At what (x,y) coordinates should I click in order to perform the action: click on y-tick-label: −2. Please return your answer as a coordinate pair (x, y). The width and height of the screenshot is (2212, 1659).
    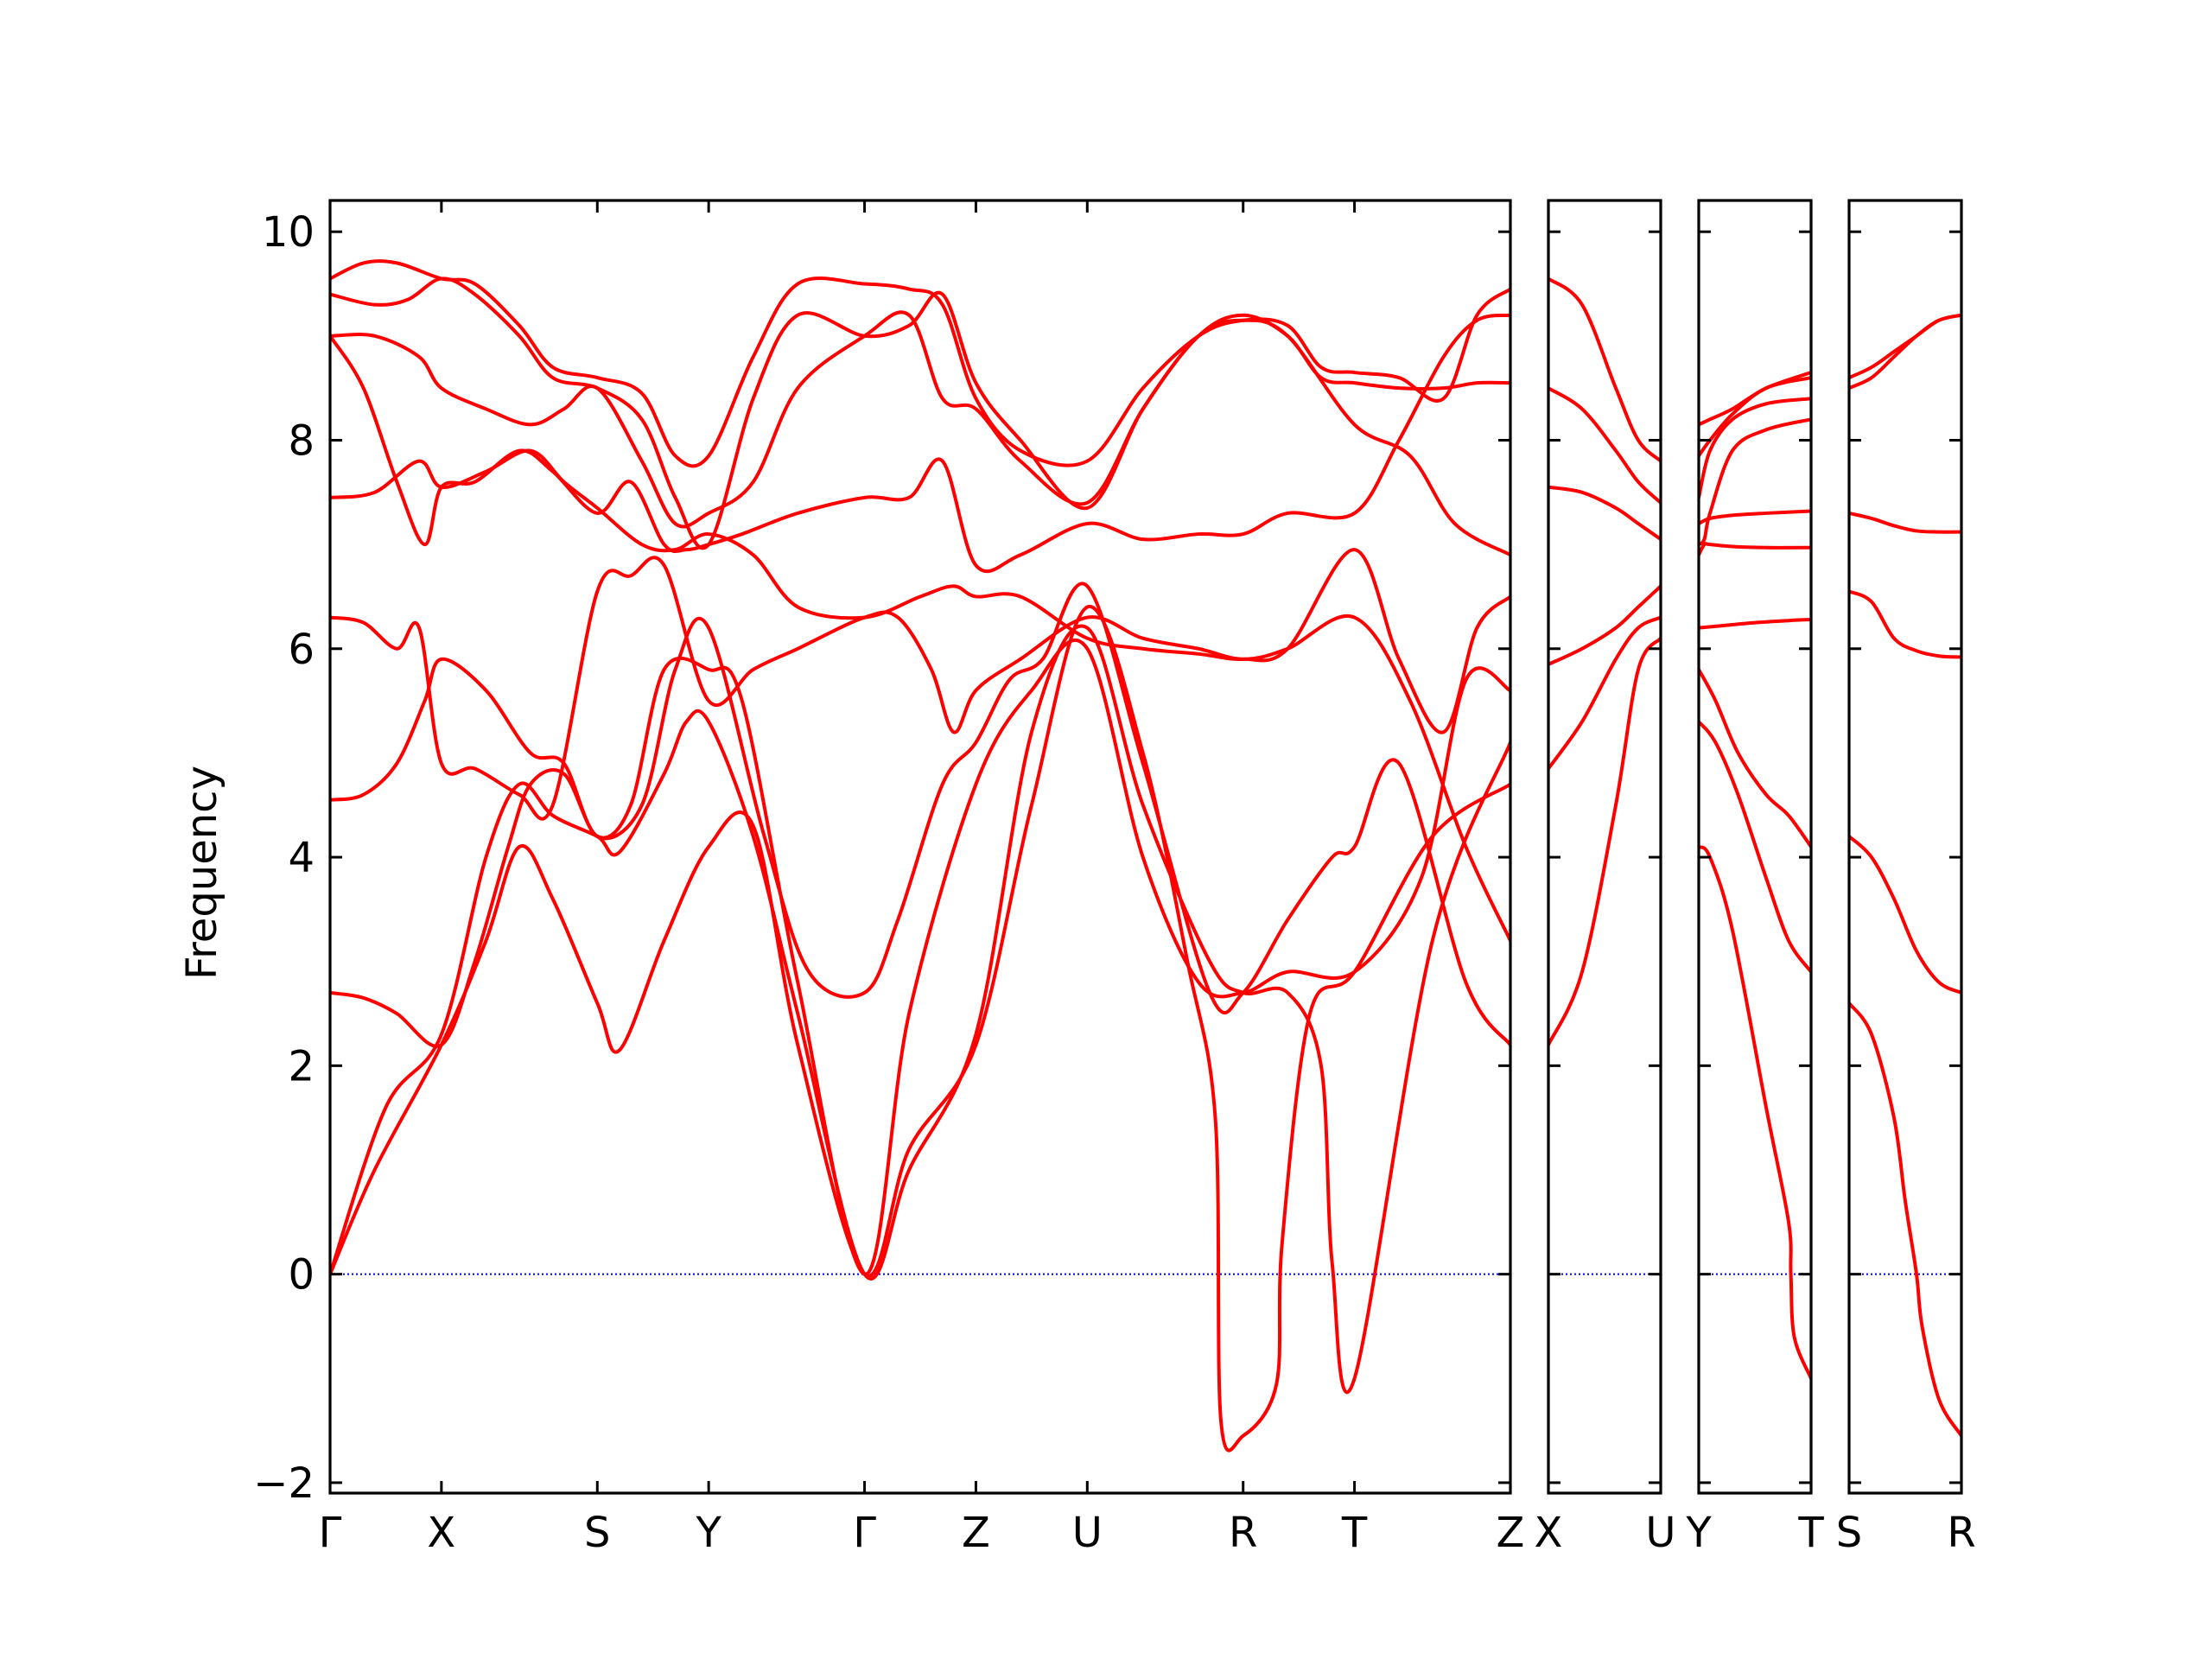
    Looking at the image, I should click on (284, 1483).